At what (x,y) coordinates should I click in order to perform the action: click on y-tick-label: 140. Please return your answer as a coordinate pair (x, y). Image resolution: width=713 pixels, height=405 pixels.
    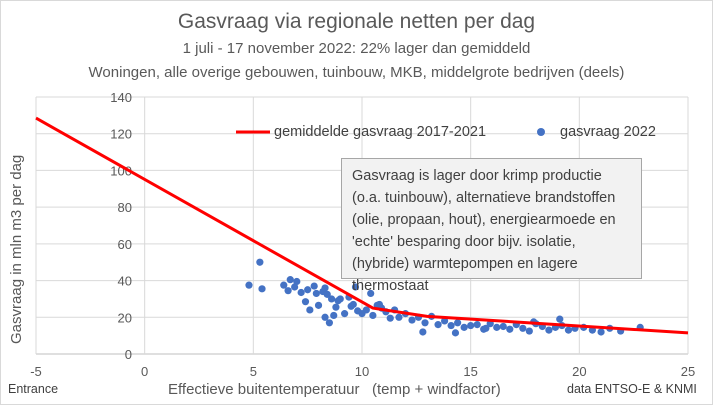
    Looking at the image, I should click on (121, 97).